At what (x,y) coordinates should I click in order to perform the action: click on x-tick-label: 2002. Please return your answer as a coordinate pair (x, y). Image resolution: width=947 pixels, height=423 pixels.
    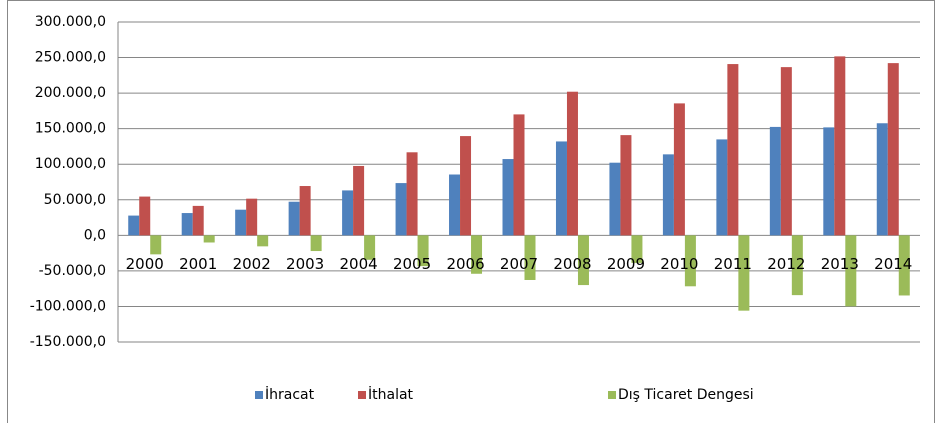
    Looking at the image, I should click on (252, 264).